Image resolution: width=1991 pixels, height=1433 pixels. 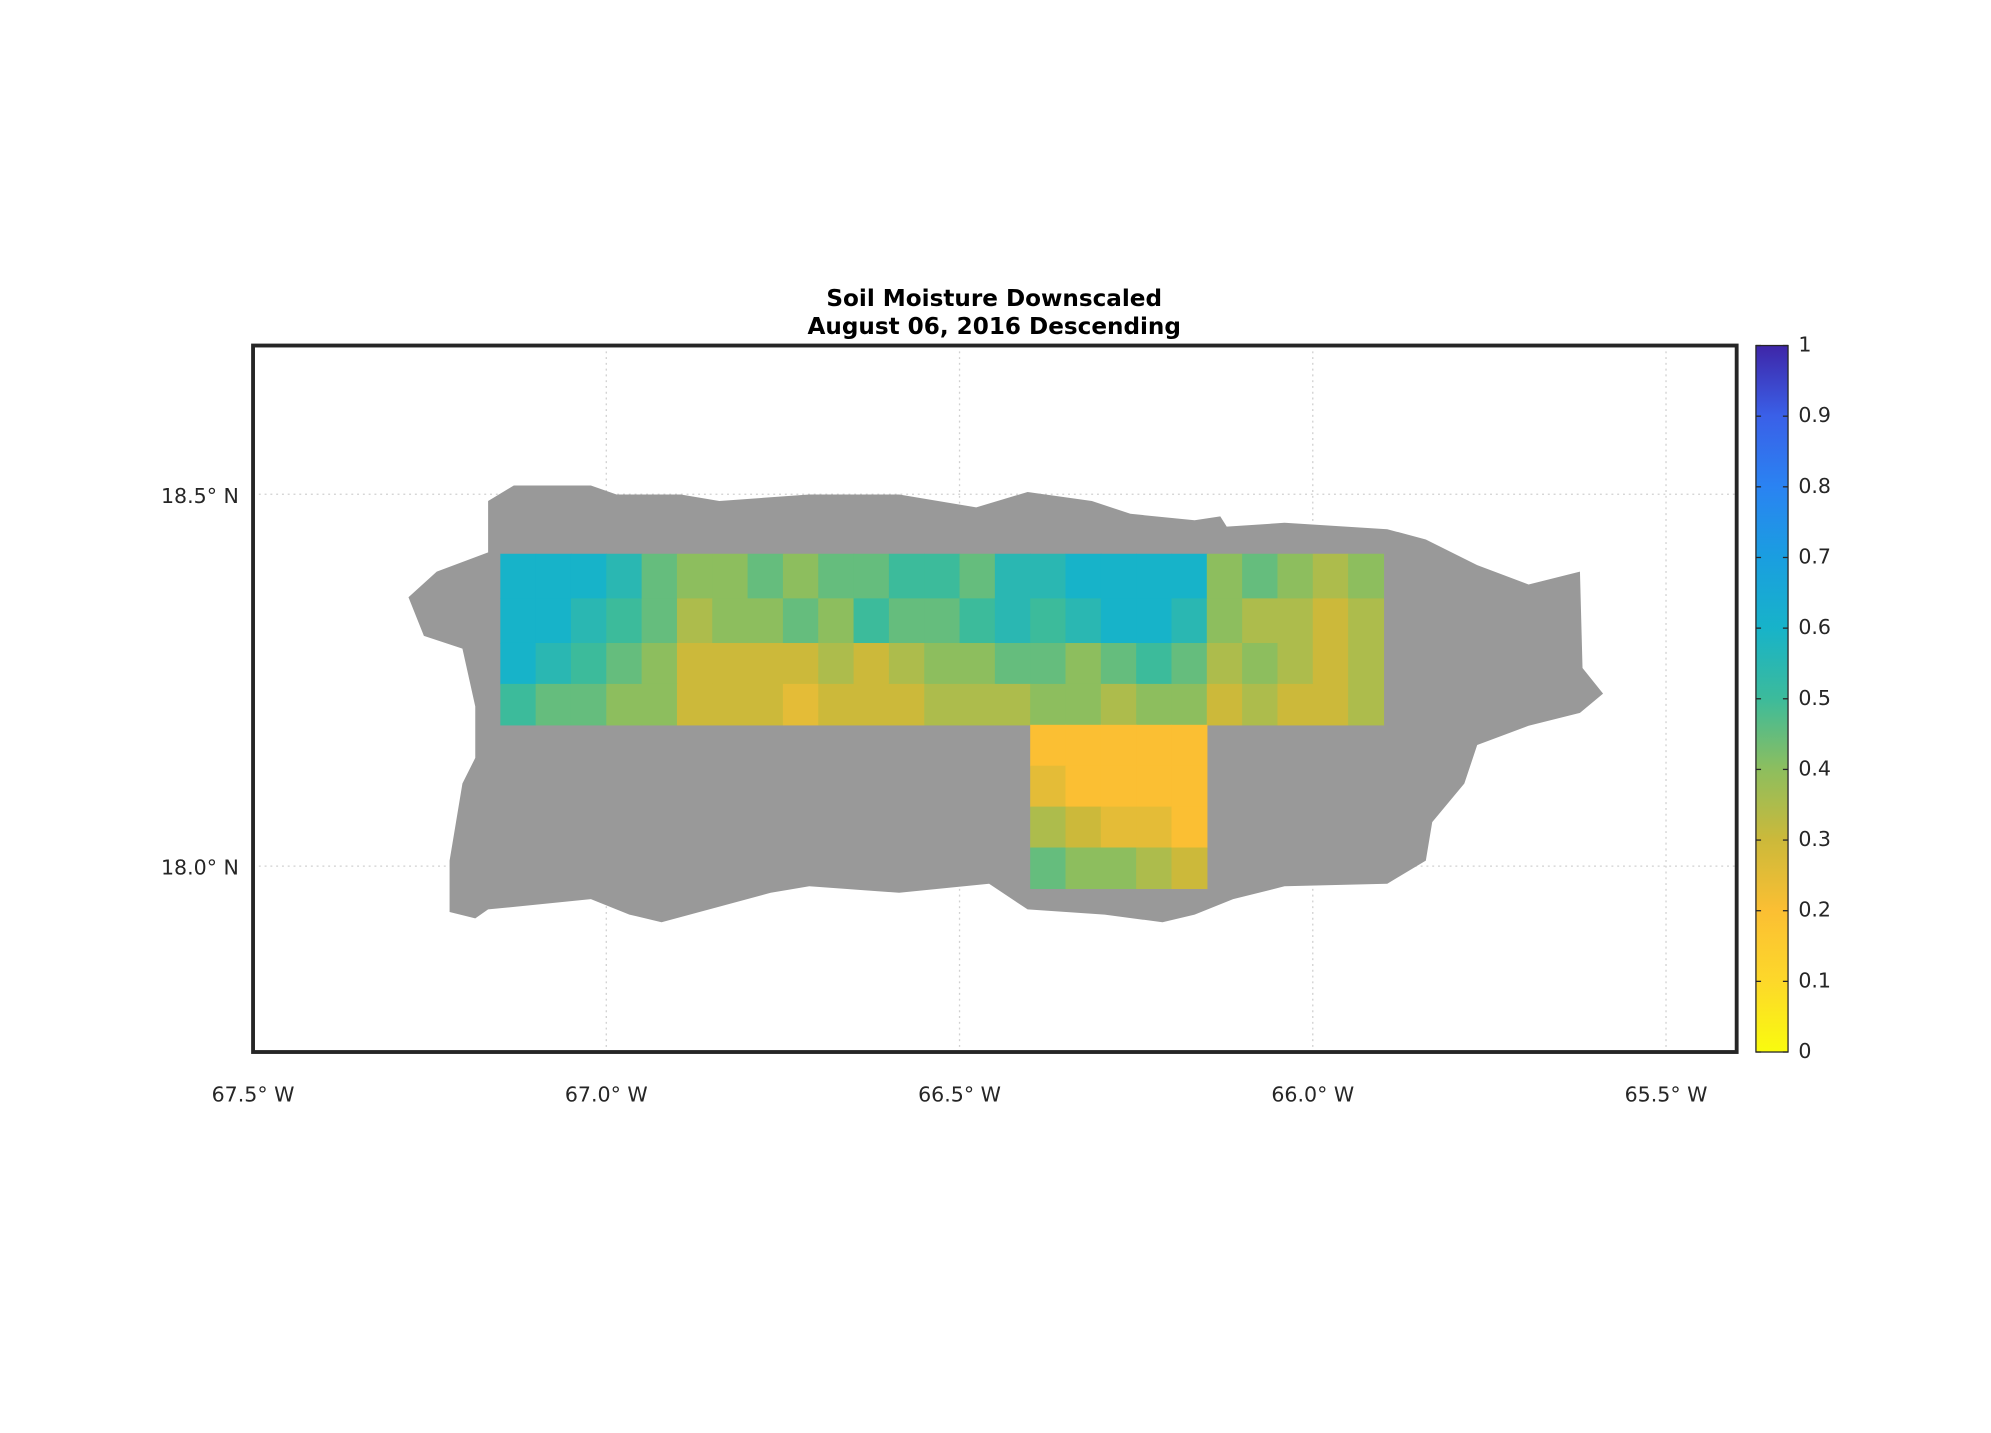 I want to click on colorbar-tick-label: 0, so click(x=1804, y=1051).